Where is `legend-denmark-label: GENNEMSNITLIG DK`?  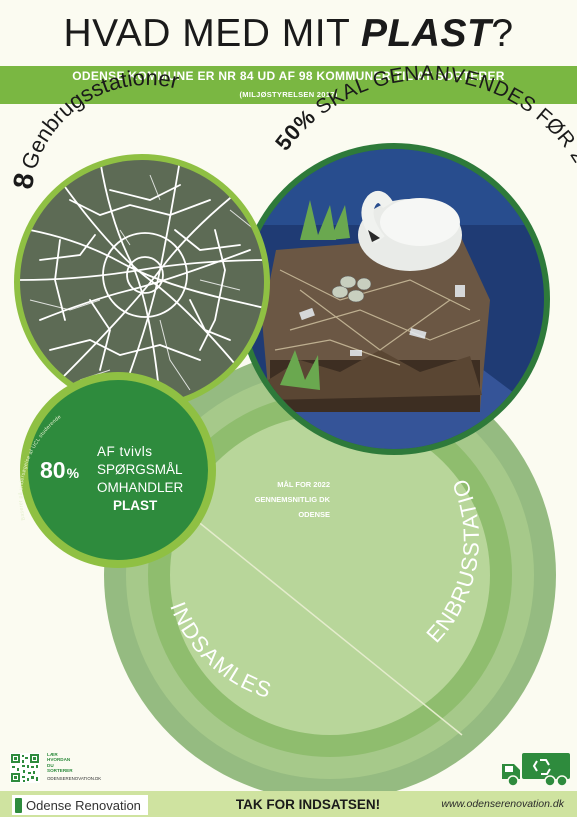 legend-denmark-label: GENNEMSNITLIG DK is located at coordinates (293, 499).